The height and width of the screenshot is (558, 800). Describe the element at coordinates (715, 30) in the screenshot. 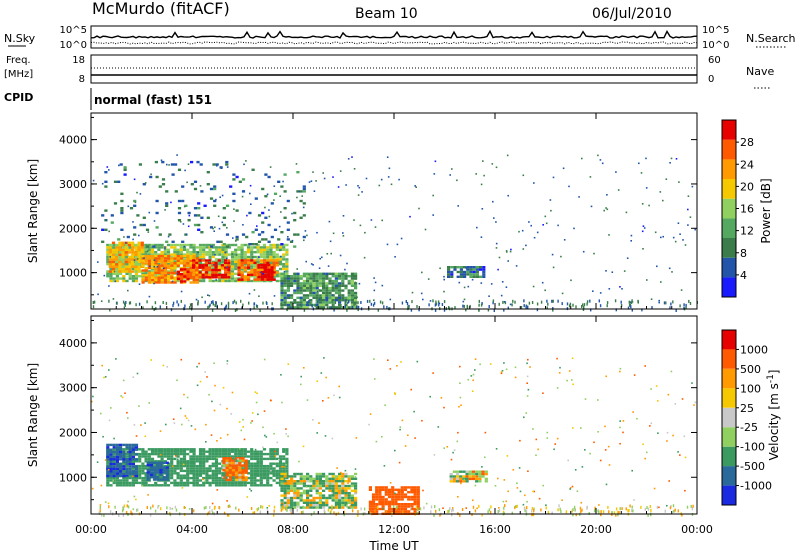

I see `noise-right-tick-top: 10^5` at that location.